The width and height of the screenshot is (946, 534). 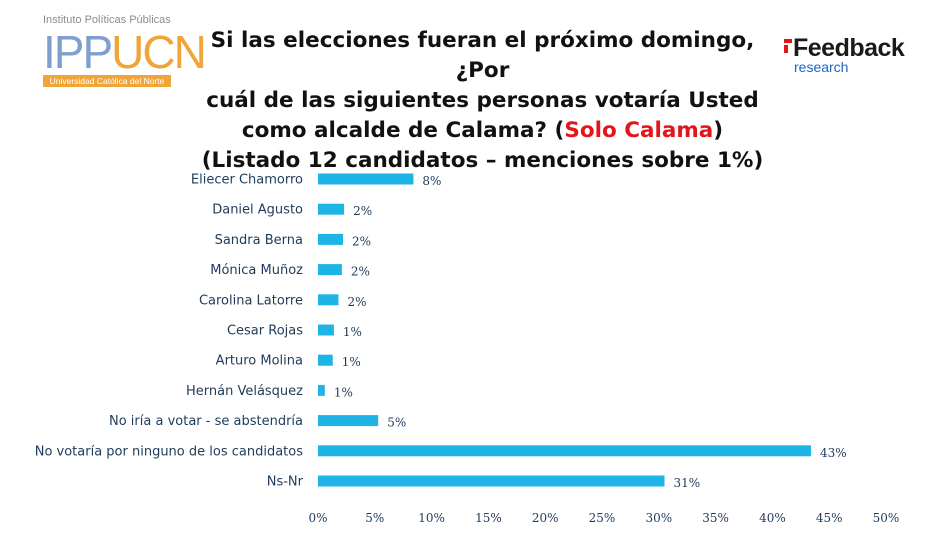 I want to click on category-label: Ns-Nr, so click(x=285, y=482).